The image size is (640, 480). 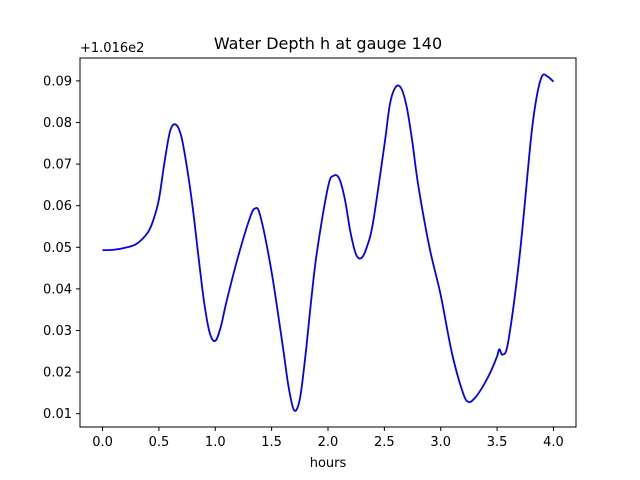 I want to click on y-tick-label: 0.08, so click(x=57, y=123).